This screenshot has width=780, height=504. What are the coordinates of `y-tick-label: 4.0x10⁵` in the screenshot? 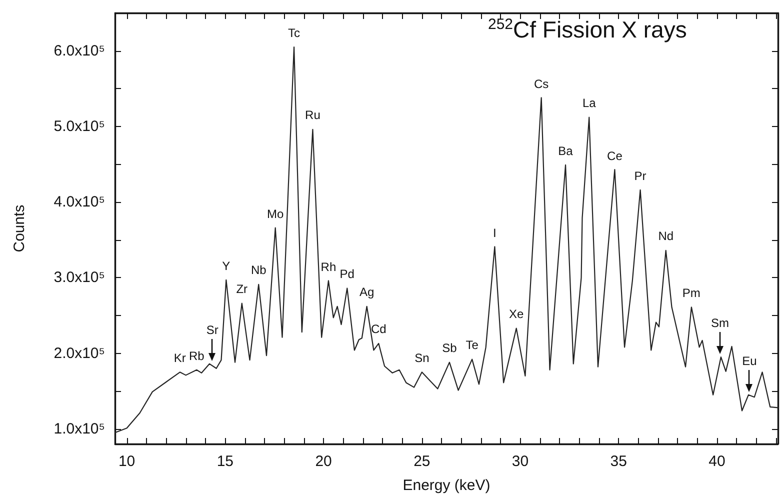 It's located at (79, 202).